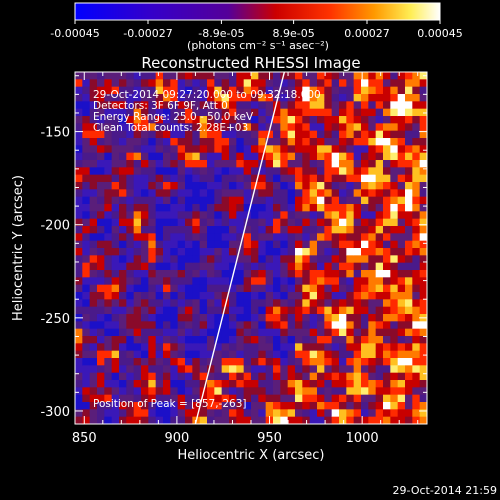 Image resolution: width=500 pixels, height=500 pixels. What do you see at coordinates (258, 45) in the screenshot?
I see `colorbar-units: (photons cm⁻² s⁻¹ asec⁻²)` at bounding box center [258, 45].